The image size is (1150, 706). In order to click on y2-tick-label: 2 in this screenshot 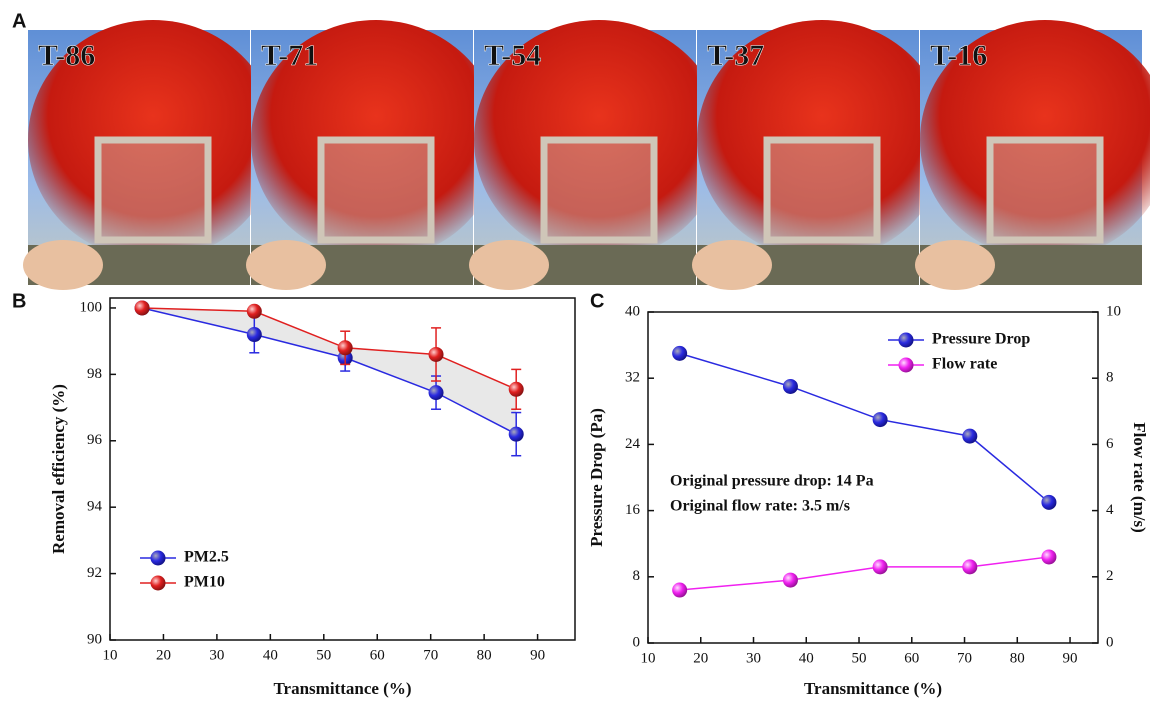, I will do `click(1110, 576)`.